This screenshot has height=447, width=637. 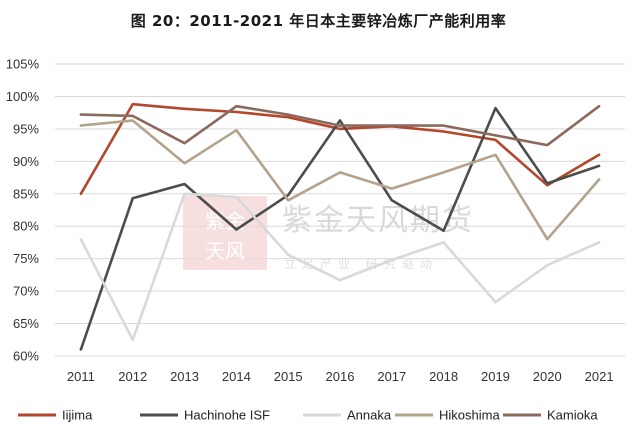 What do you see at coordinates (26, 161) in the screenshot?
I see `y-tick-label: 90%` at bounding box center [26, 161].